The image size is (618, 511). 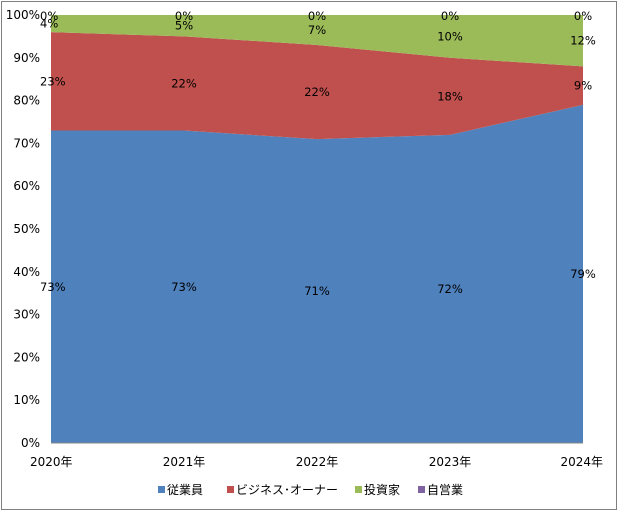 I want to click on y-tick-label: 90%, so click(x=26, y=58).